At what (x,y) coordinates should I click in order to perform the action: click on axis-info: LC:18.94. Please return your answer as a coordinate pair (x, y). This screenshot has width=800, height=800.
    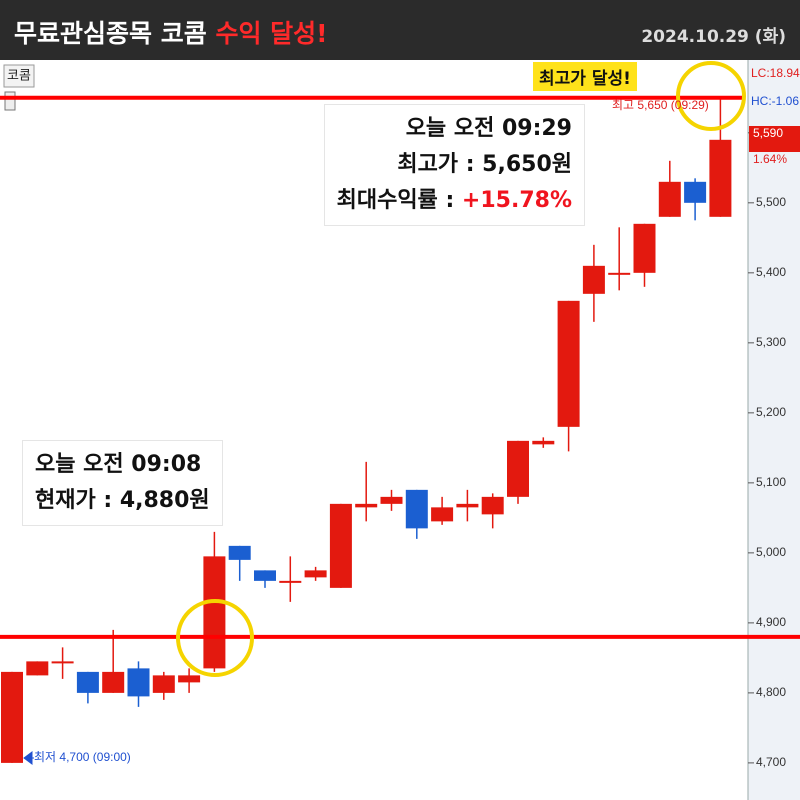
    Looking at the image, I should click on (775, 73).